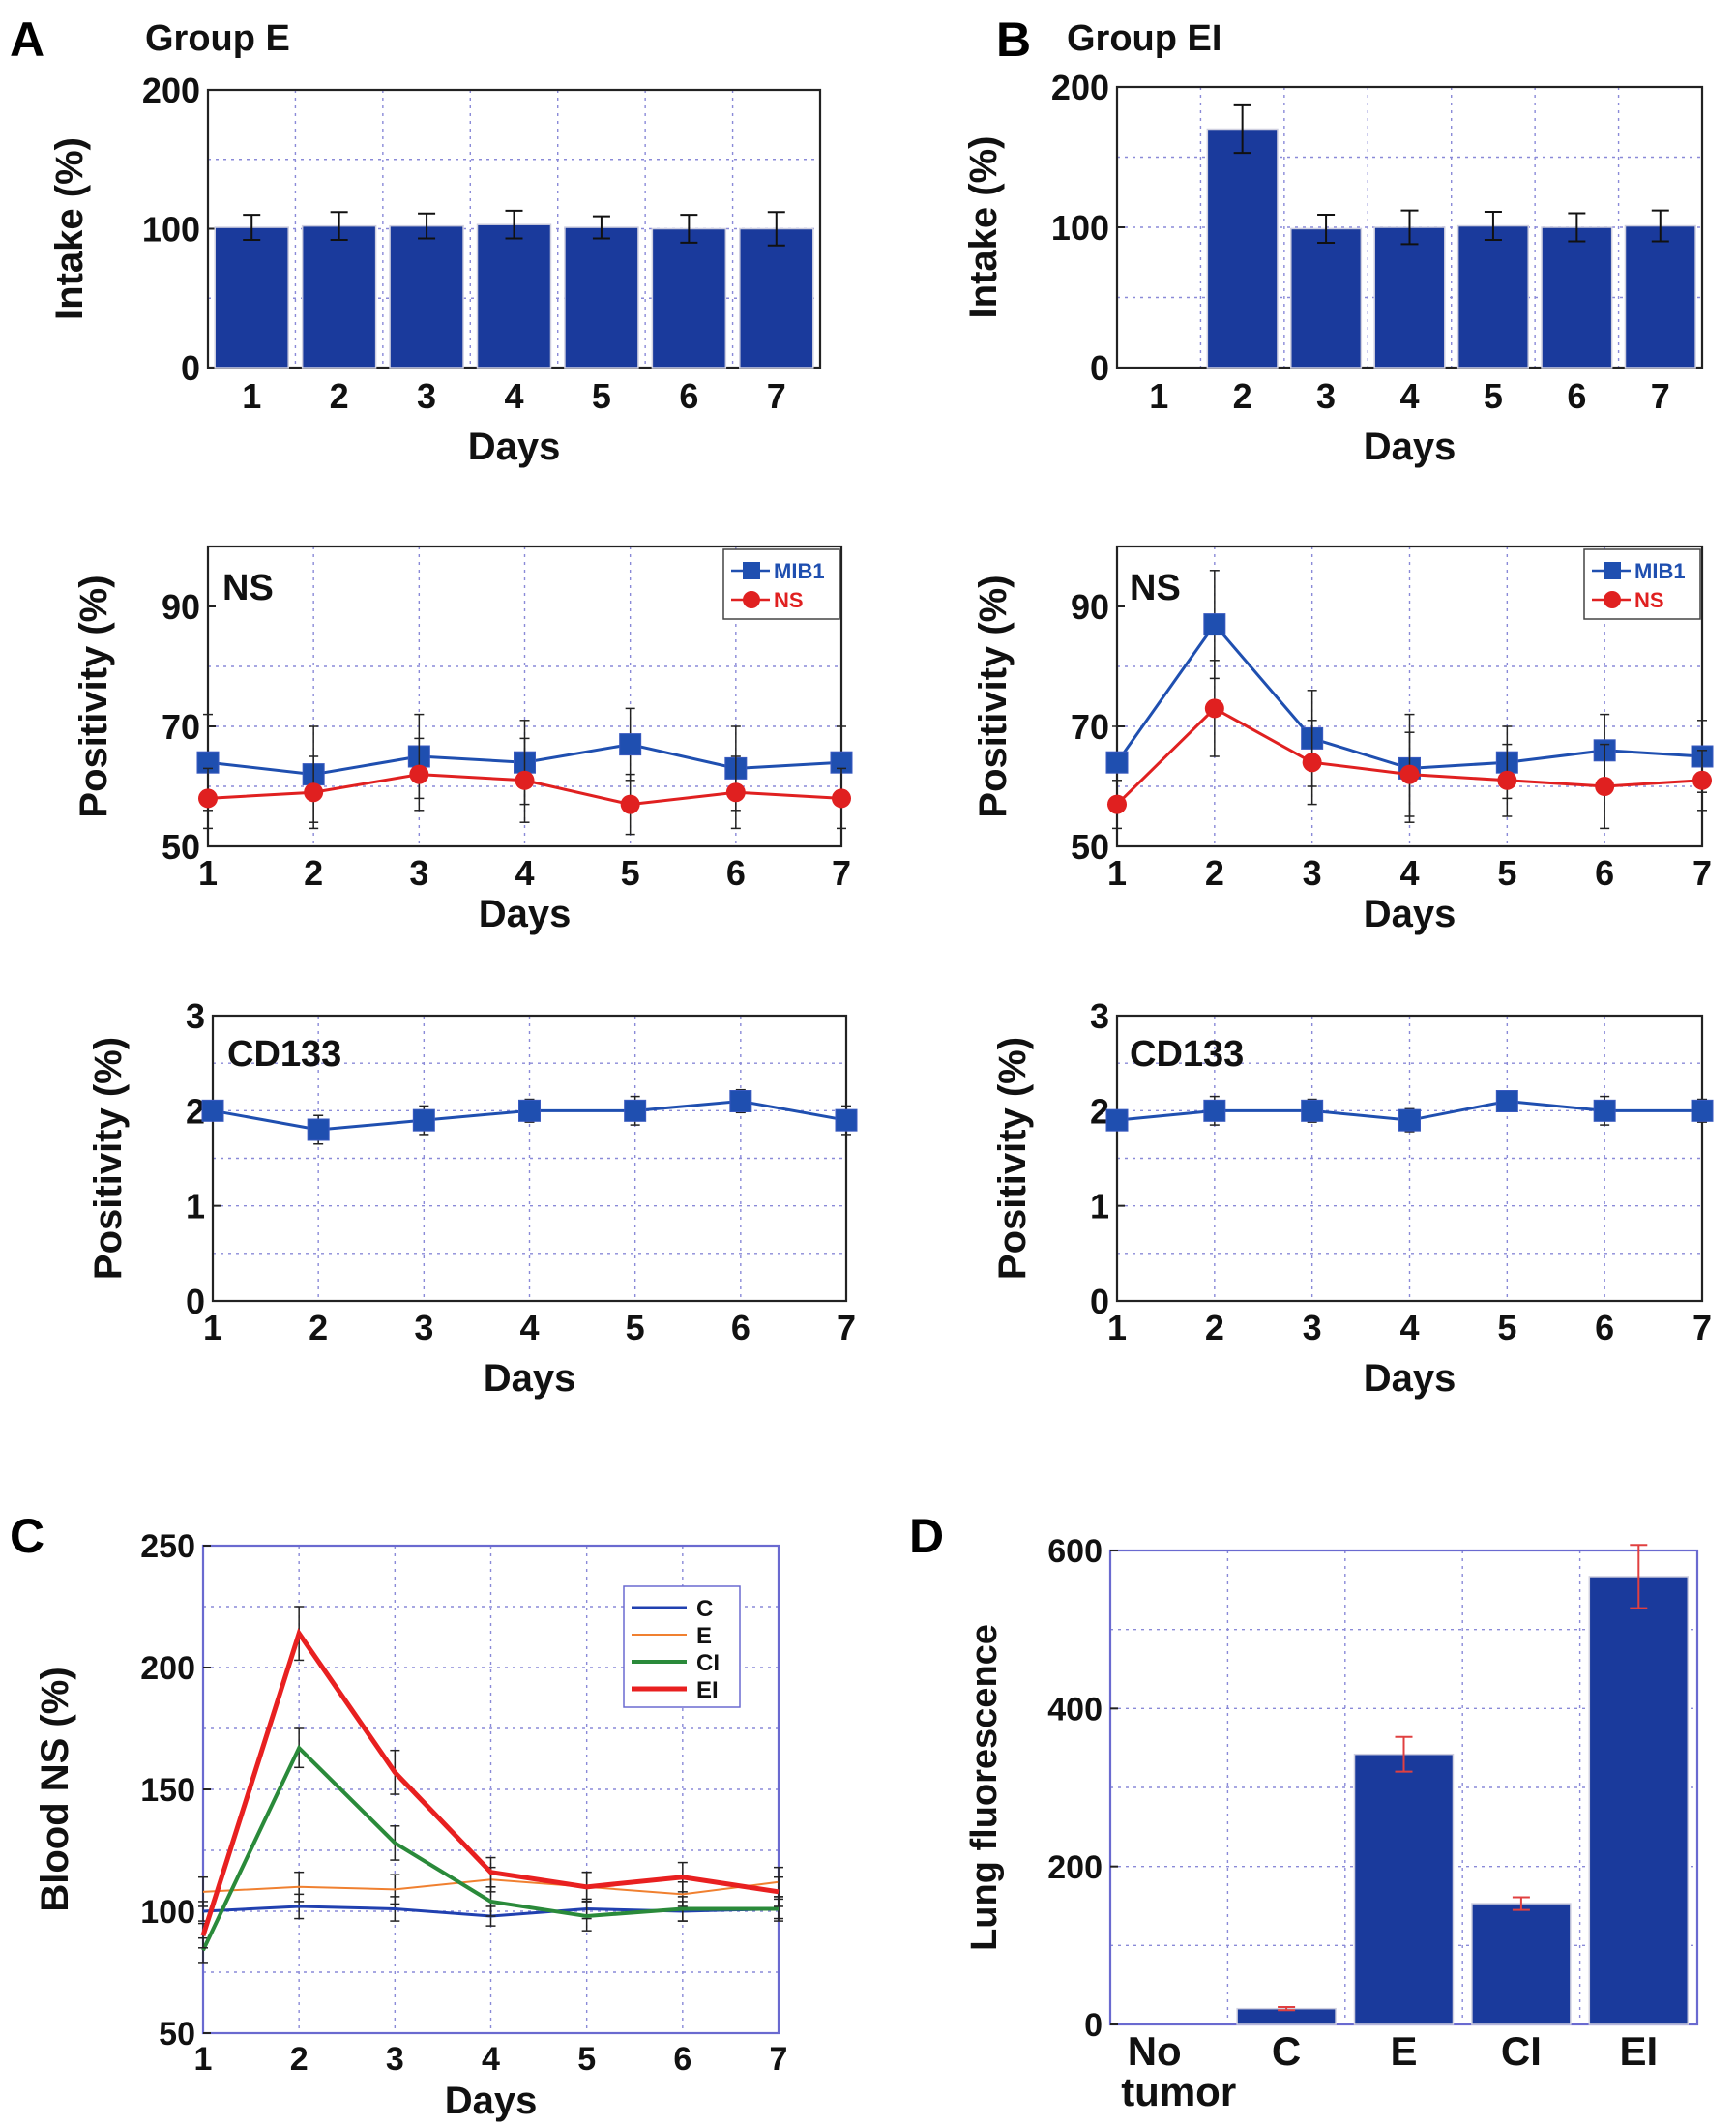 The width and height of the screenshot is (1736, 2126). I want to click on x-tick-label: CI, so click(1521, 2051).